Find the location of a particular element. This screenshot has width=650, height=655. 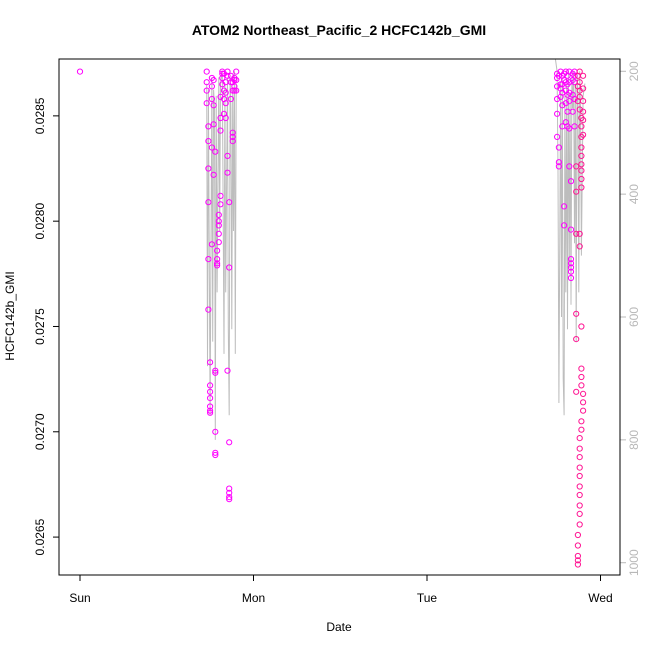

right-tick-label: 800 is located at coordinates (634, 440).